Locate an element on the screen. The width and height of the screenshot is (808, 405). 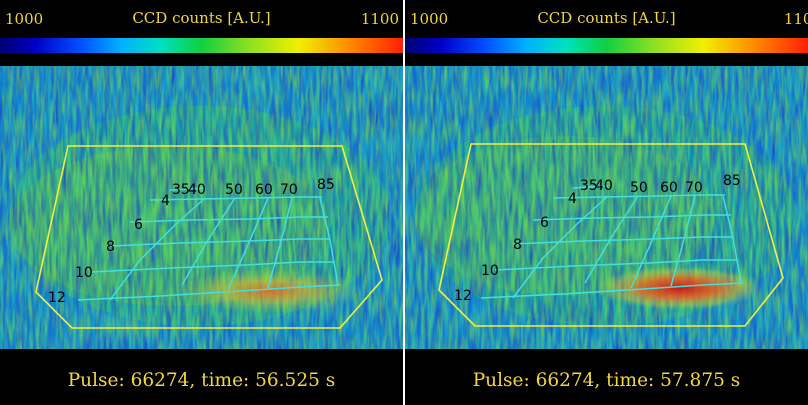
pulse-caption: Pulse: 66274, time: 56.525 s is located at coordinates (201, 380).